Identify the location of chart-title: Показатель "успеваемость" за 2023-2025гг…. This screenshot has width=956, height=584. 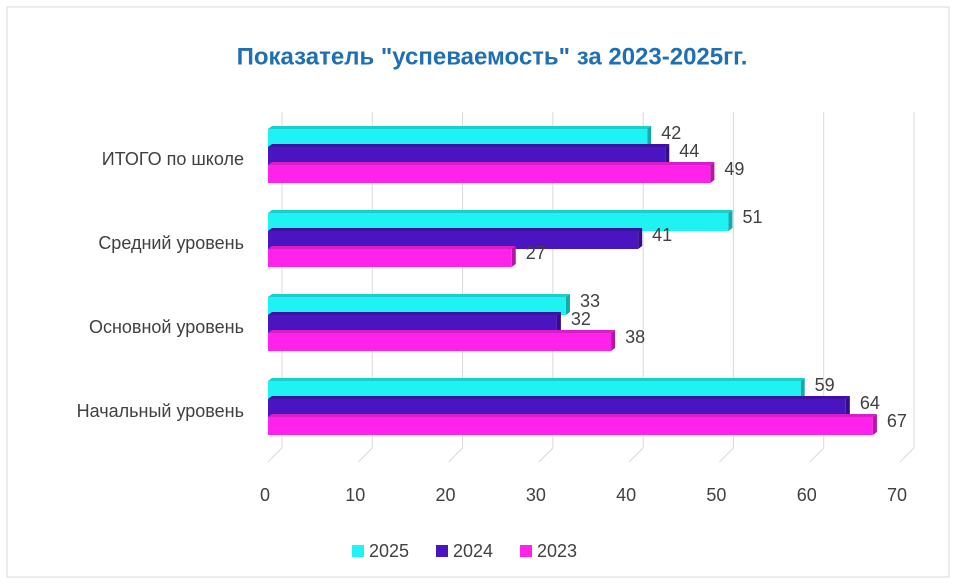
(492, 56).